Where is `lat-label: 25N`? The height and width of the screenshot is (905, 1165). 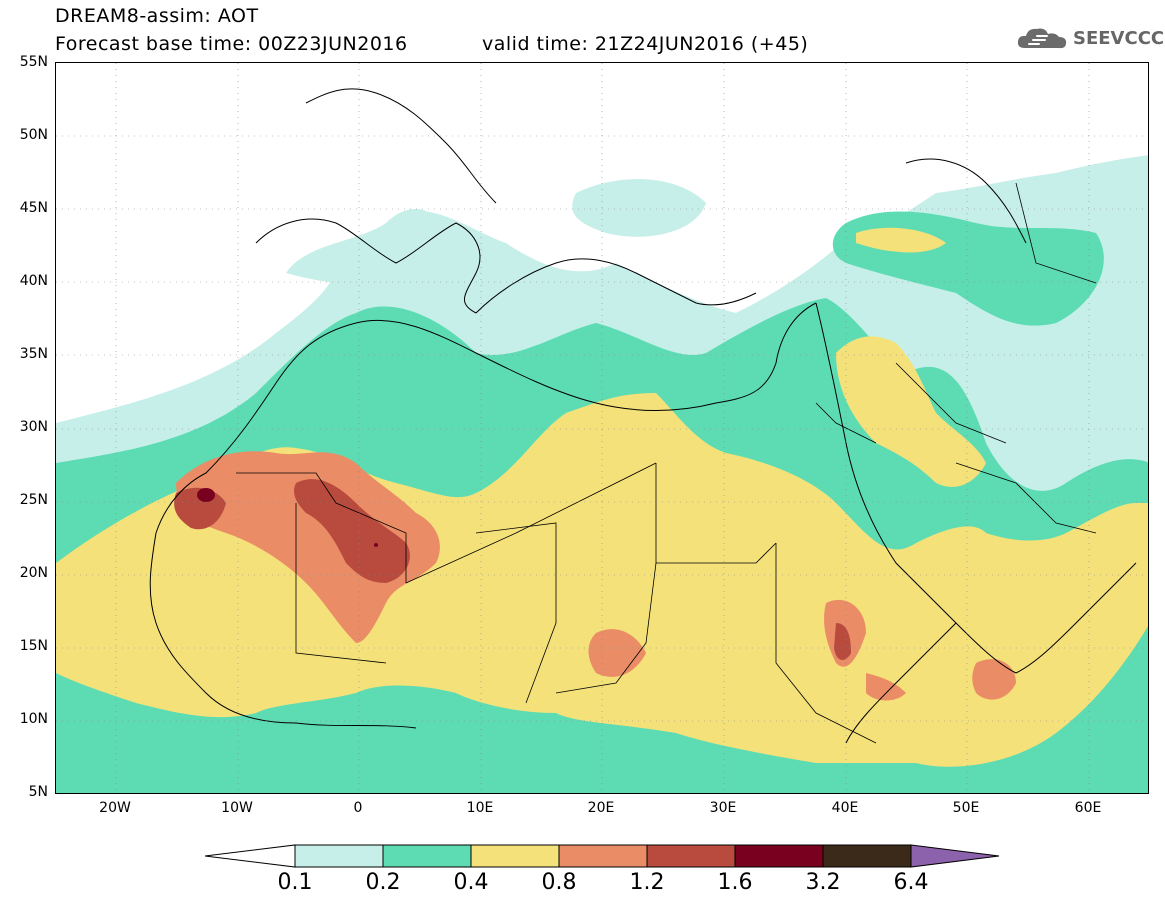 lat-label: 25N is located at coordinates (33, 500).